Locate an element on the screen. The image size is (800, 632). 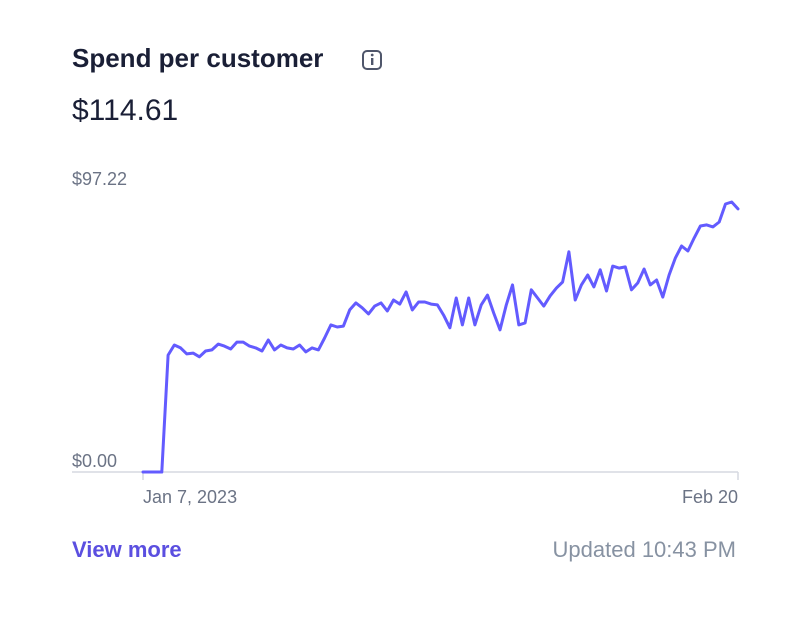
x-tick-label: Jan 7, 2023 is located at coordinates (190, 497).